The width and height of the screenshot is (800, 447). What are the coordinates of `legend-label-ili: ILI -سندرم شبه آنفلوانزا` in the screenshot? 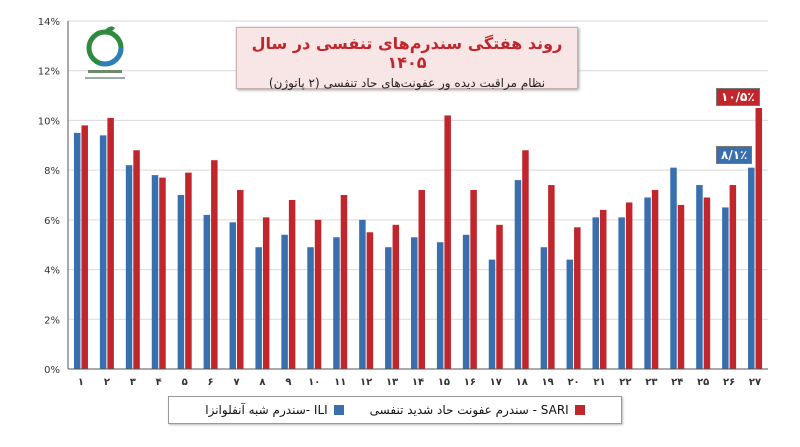 It's located at (266, 410).